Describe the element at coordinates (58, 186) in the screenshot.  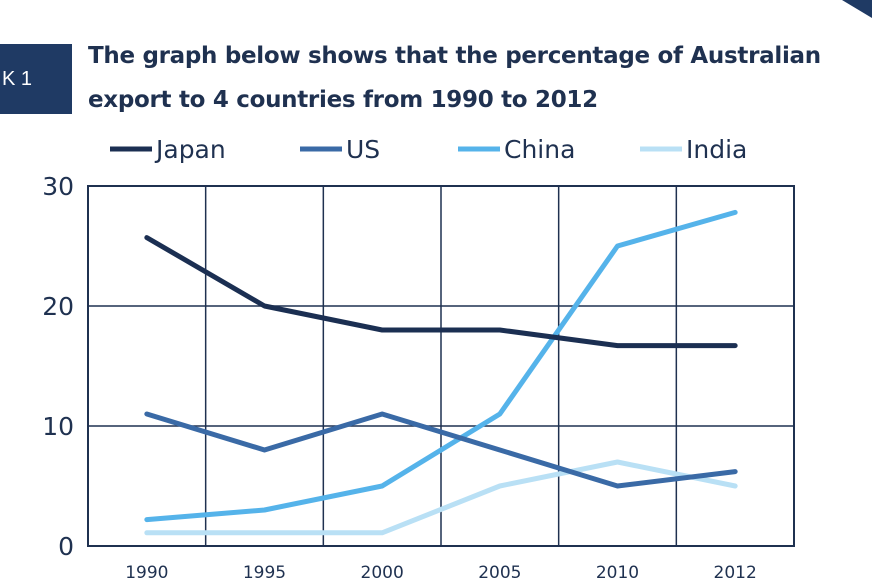
I see `y-tick-label: 30` at that location.